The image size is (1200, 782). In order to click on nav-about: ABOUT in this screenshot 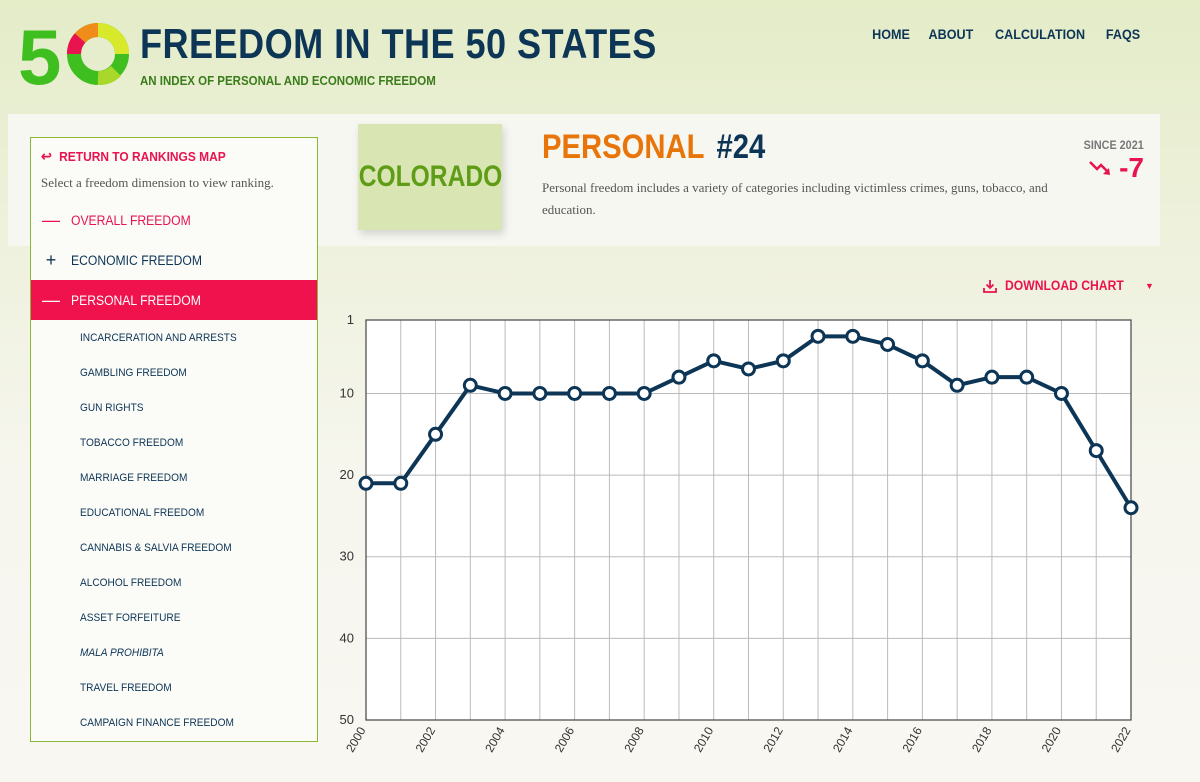, I will do `click(951, 34)`.